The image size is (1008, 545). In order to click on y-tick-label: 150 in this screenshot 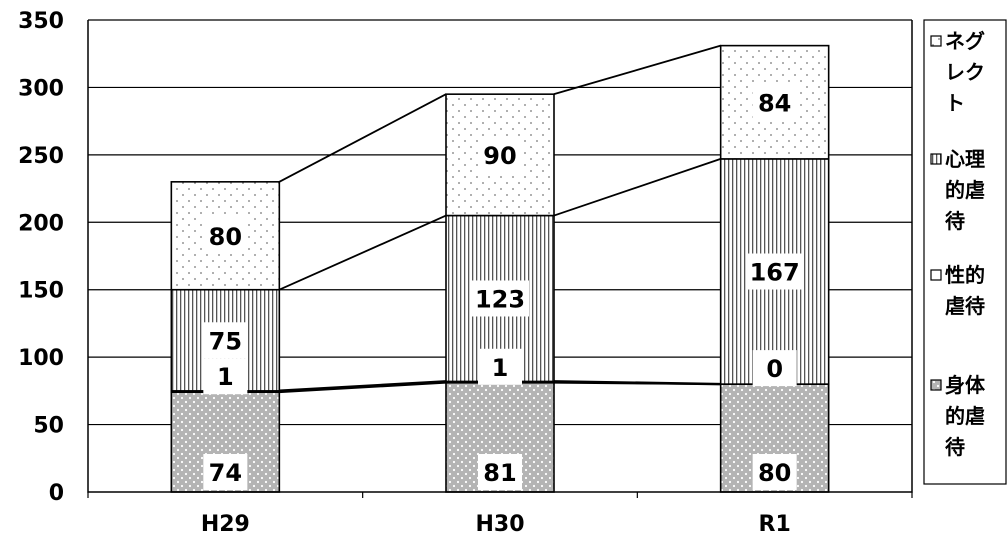, I will do `click(41, 291)`.